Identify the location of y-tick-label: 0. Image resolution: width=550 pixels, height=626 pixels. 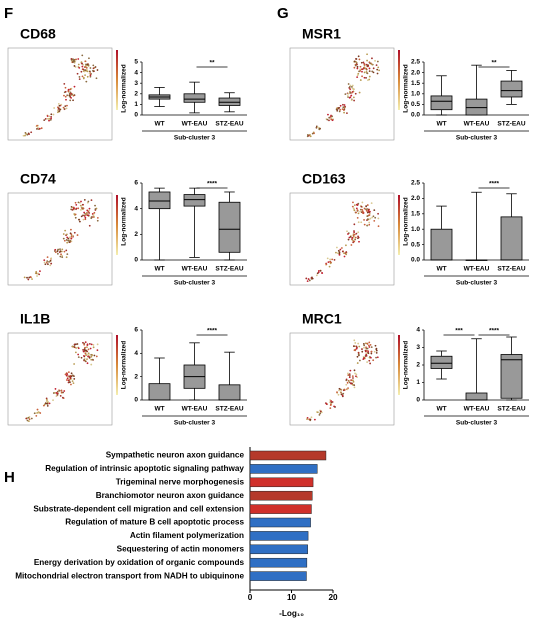
(418, 400).